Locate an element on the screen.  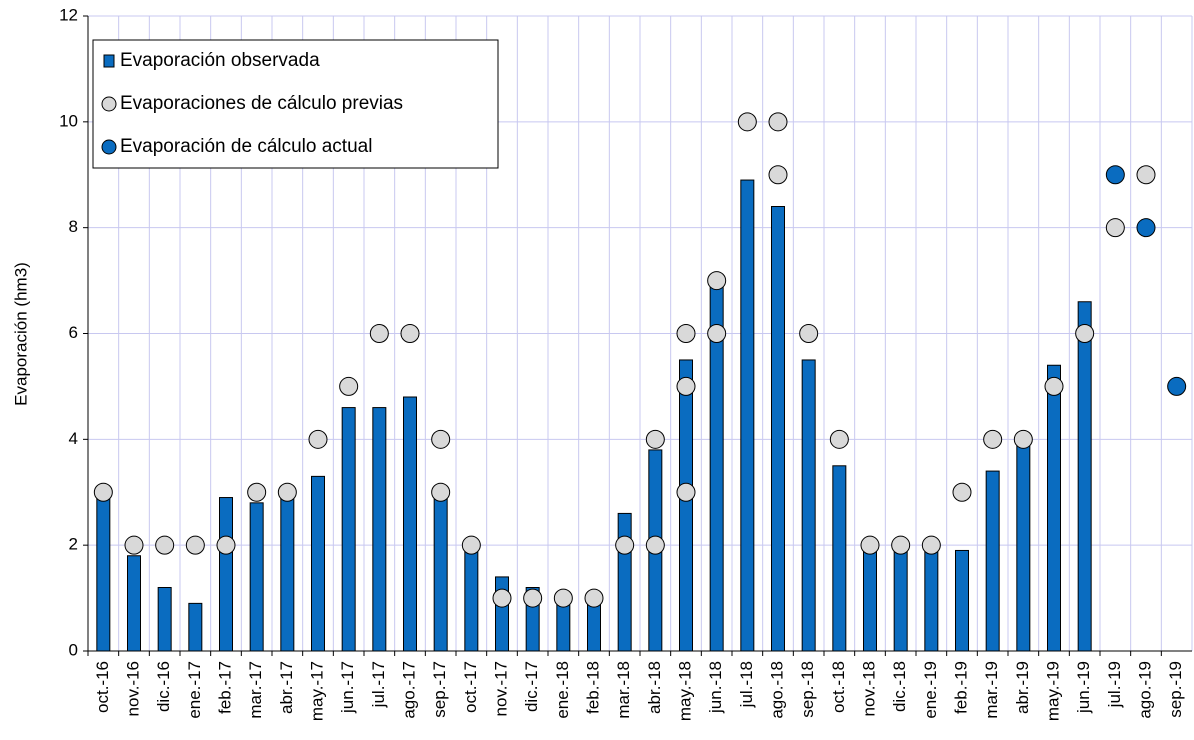
y-tick-label: 10 is located at coordinates (68, 120).